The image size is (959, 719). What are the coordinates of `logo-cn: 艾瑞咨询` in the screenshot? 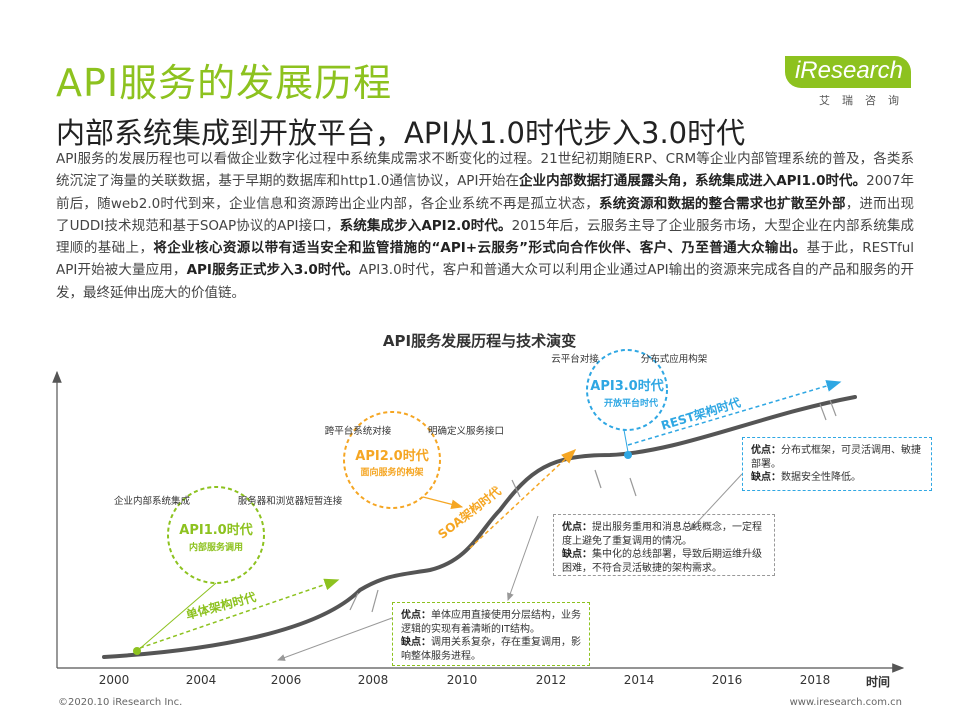 It's located at (865, 100).